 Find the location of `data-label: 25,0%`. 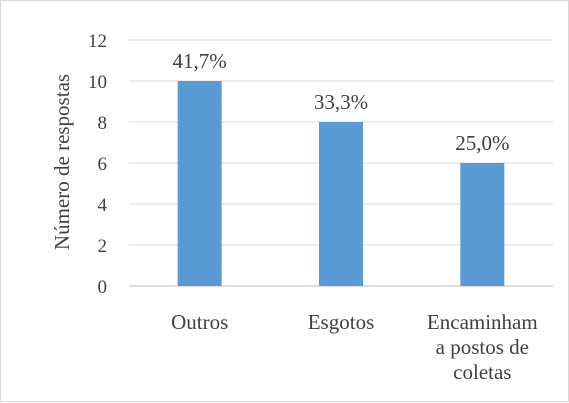

data-label: 25,0% is located at coordinates (482, 143).